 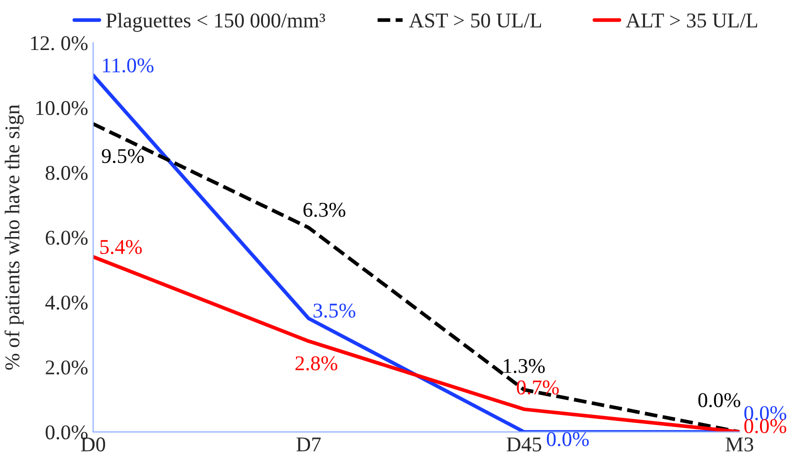 What do you see at coordinates (692, 21) in the screenshot?
I see `legend-label: ALT > 35 UL/L` at bounding box center [692, 21].